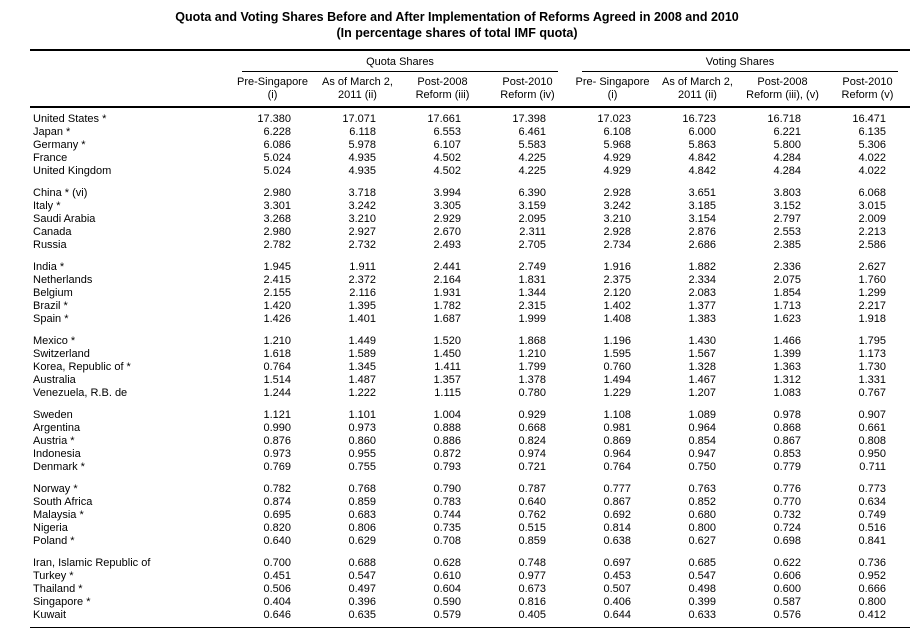  I want to click on value-cell: 4.929, so click(617, 171).